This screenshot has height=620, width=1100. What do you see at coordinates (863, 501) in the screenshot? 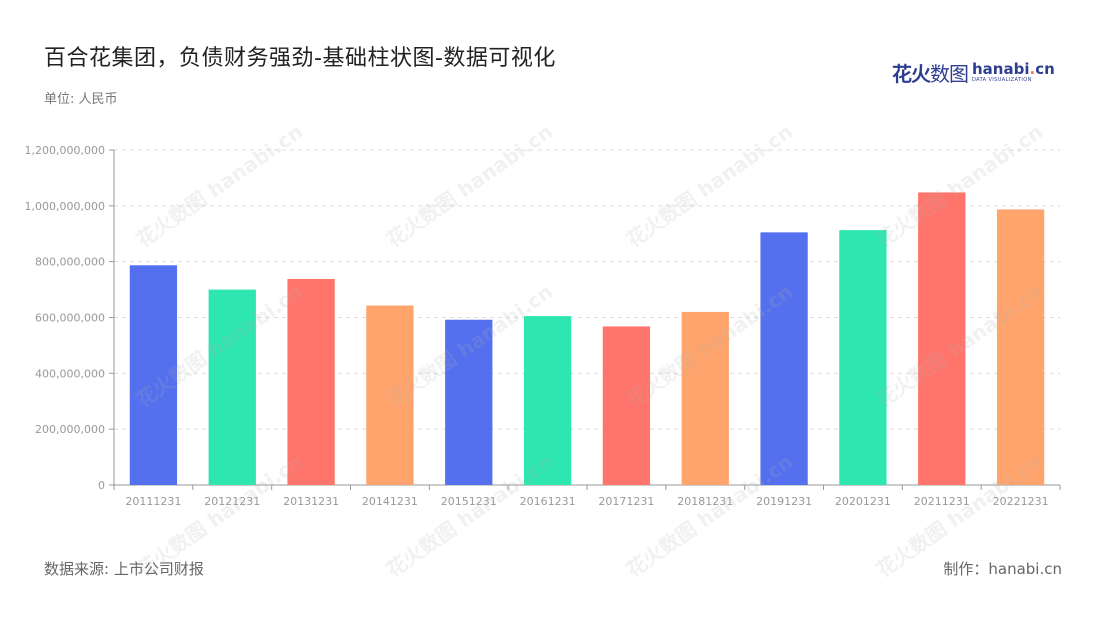
I see `x-tick-label: 20201231` at bounding box center [863, 501].